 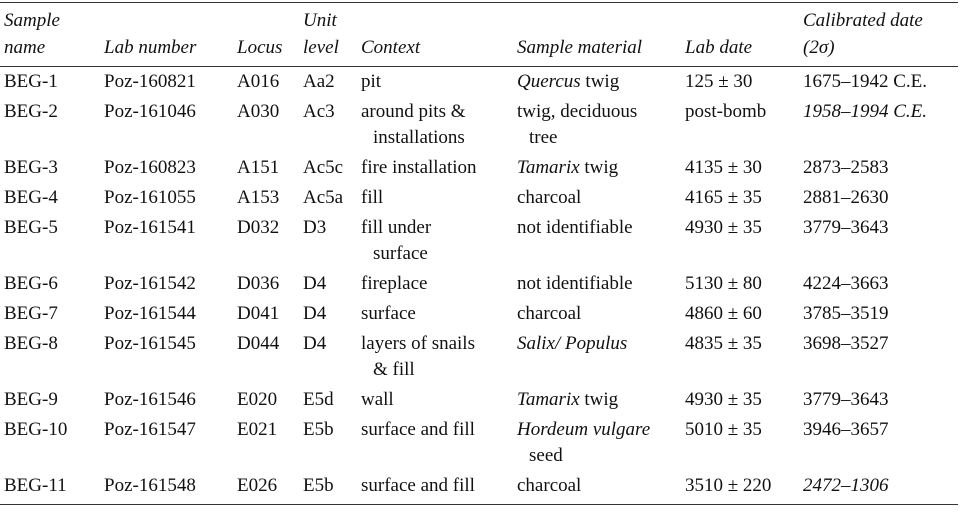 I want to click on unit-level-text: Ac5a, so click(x=323, y=197).